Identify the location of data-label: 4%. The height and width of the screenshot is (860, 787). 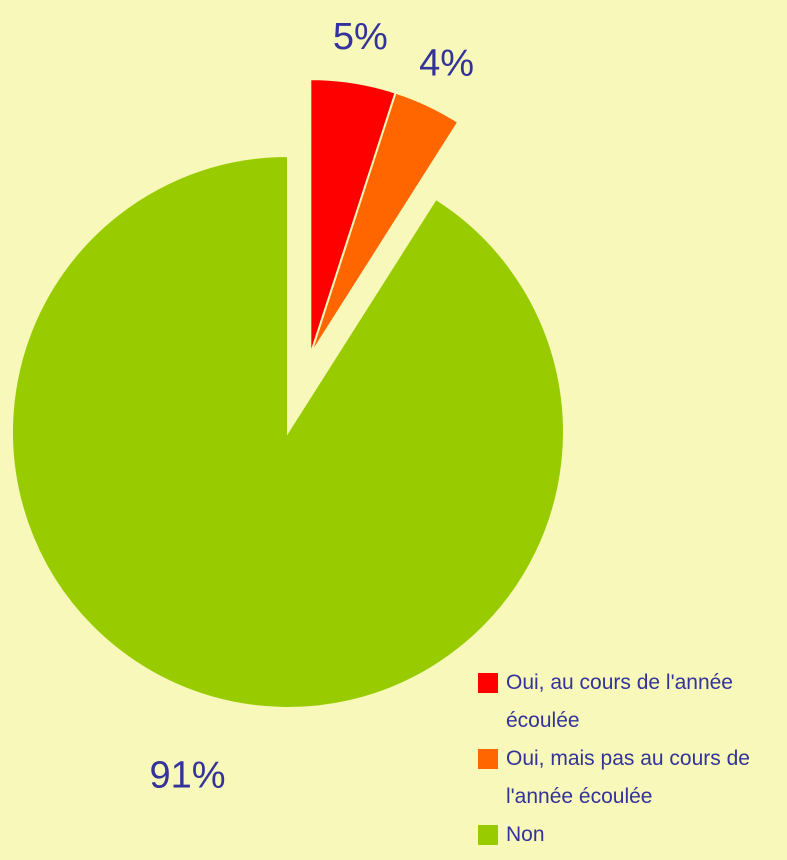
(446, 64).